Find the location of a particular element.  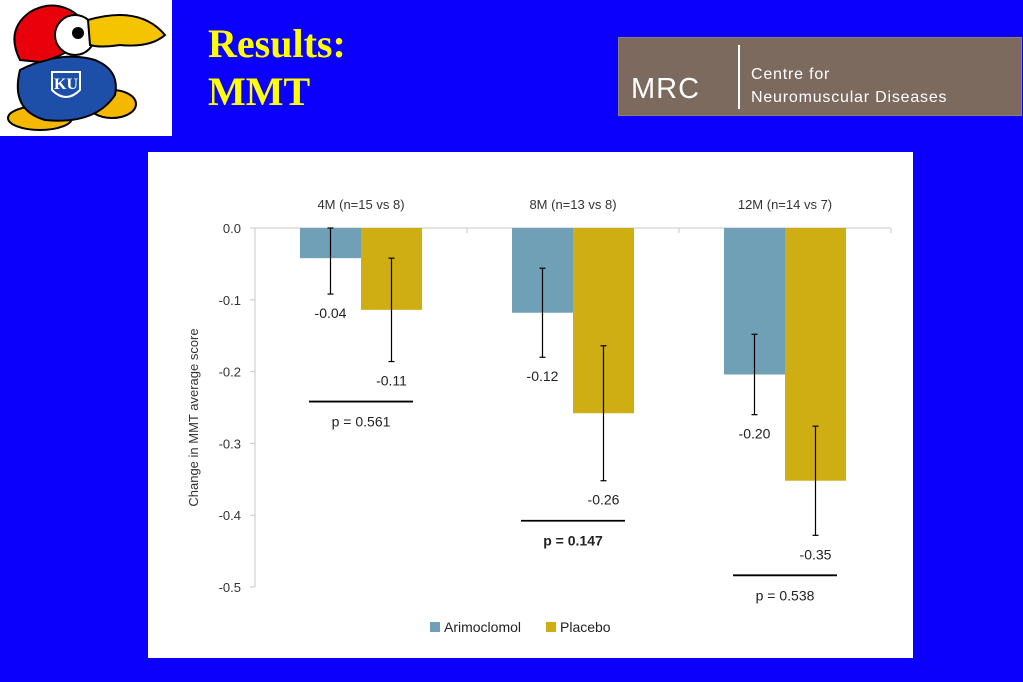

jayhawk-mascot-icon: KU is located at coordinates (87, 67).